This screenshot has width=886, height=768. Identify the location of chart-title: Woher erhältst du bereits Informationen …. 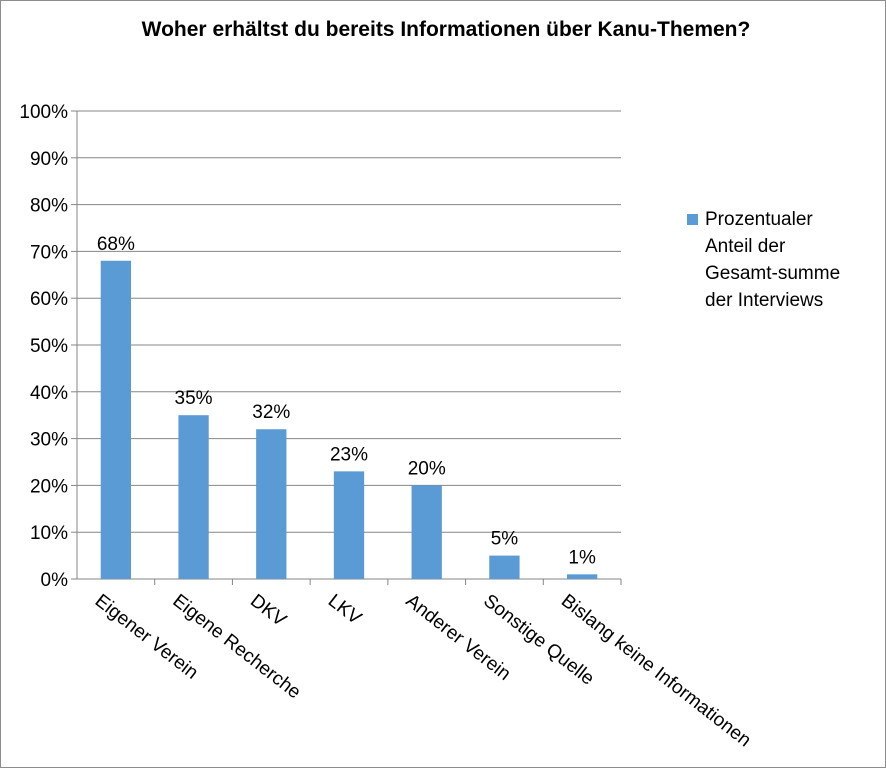
(446, 29).